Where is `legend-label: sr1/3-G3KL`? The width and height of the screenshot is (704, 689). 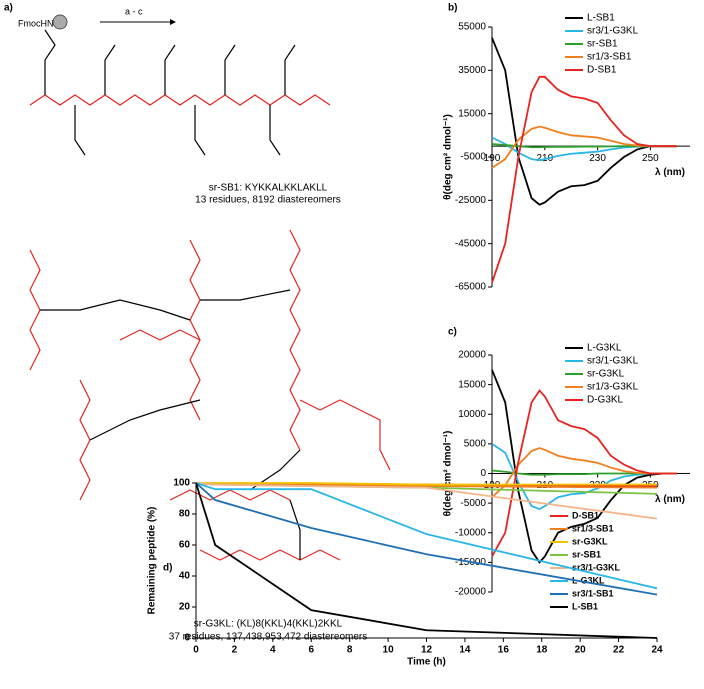 legend-label: sr1/3-G3KL is located at coordinates (613, 387).